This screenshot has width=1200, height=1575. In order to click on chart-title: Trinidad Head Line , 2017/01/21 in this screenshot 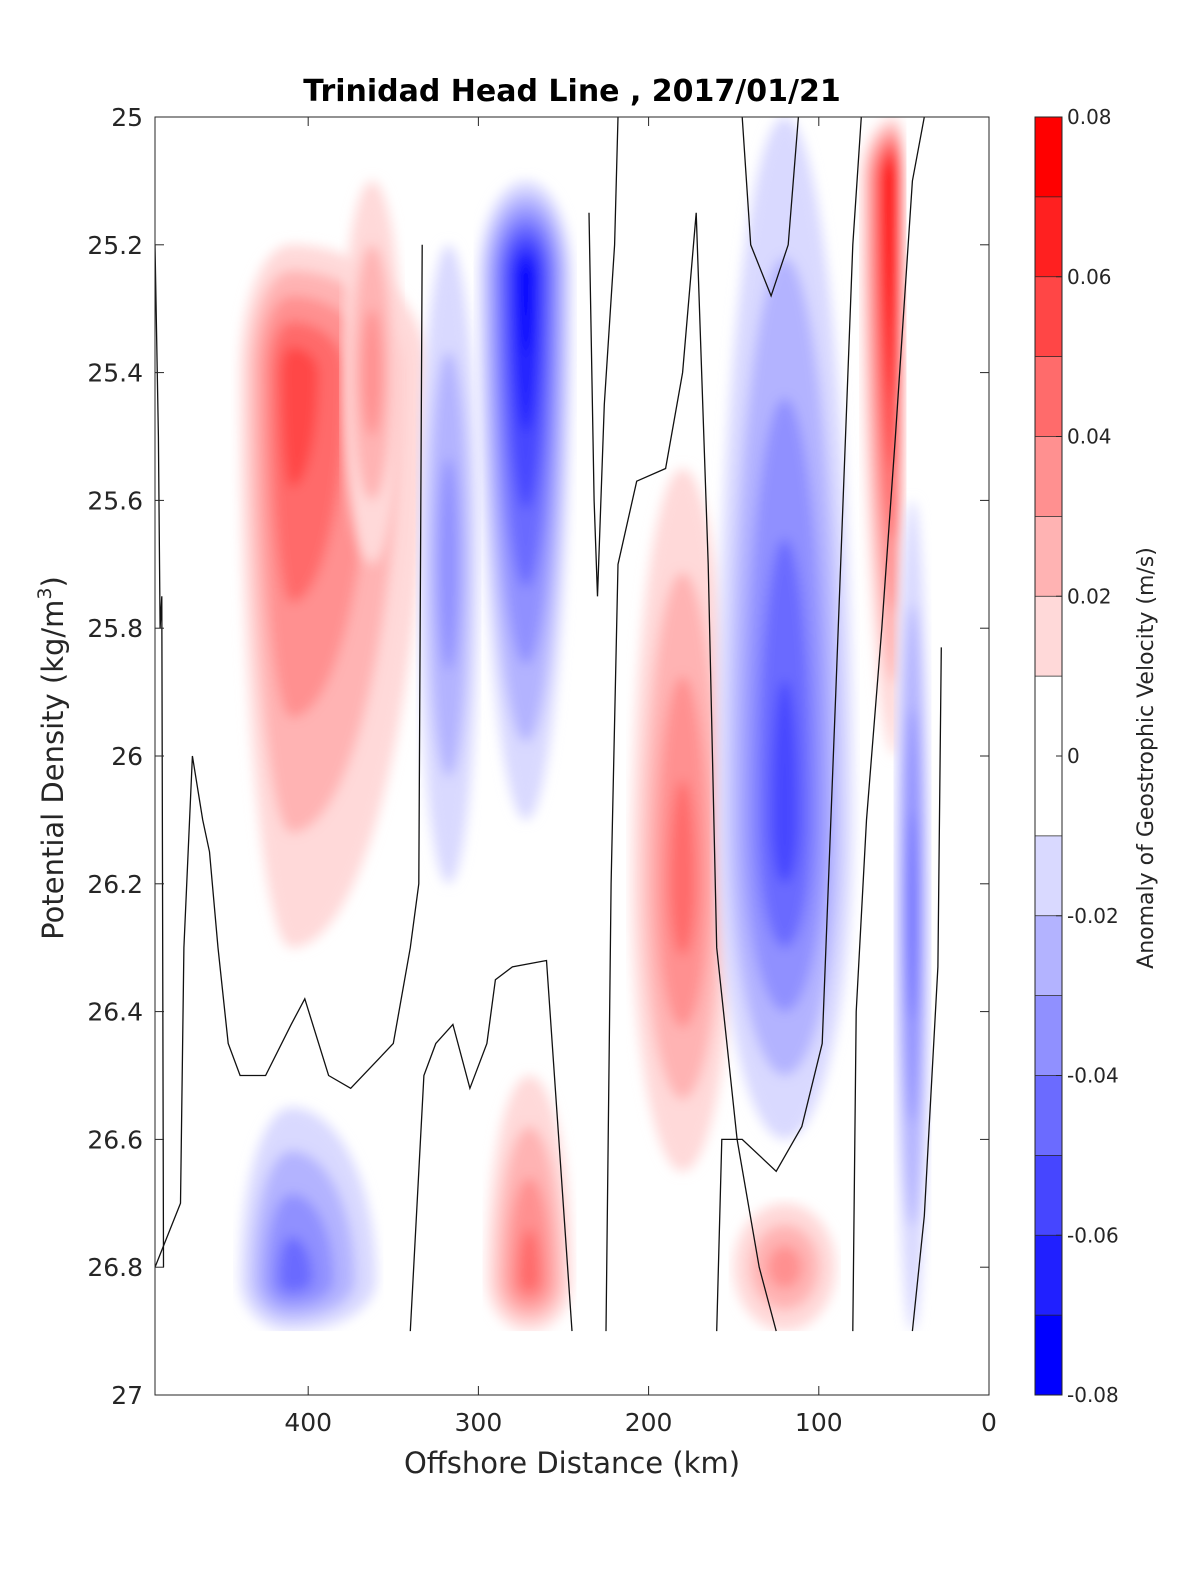, I will do `click(571, 91)`.